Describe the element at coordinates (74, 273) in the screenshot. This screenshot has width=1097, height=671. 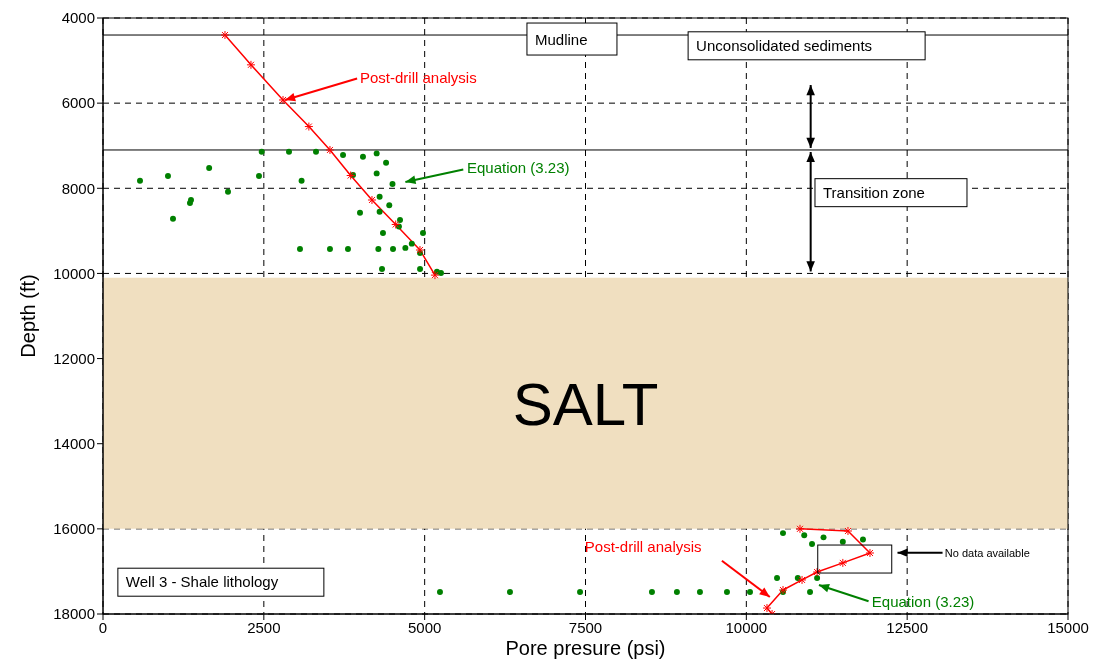
I see `y-tick-label: 10000` at that location.